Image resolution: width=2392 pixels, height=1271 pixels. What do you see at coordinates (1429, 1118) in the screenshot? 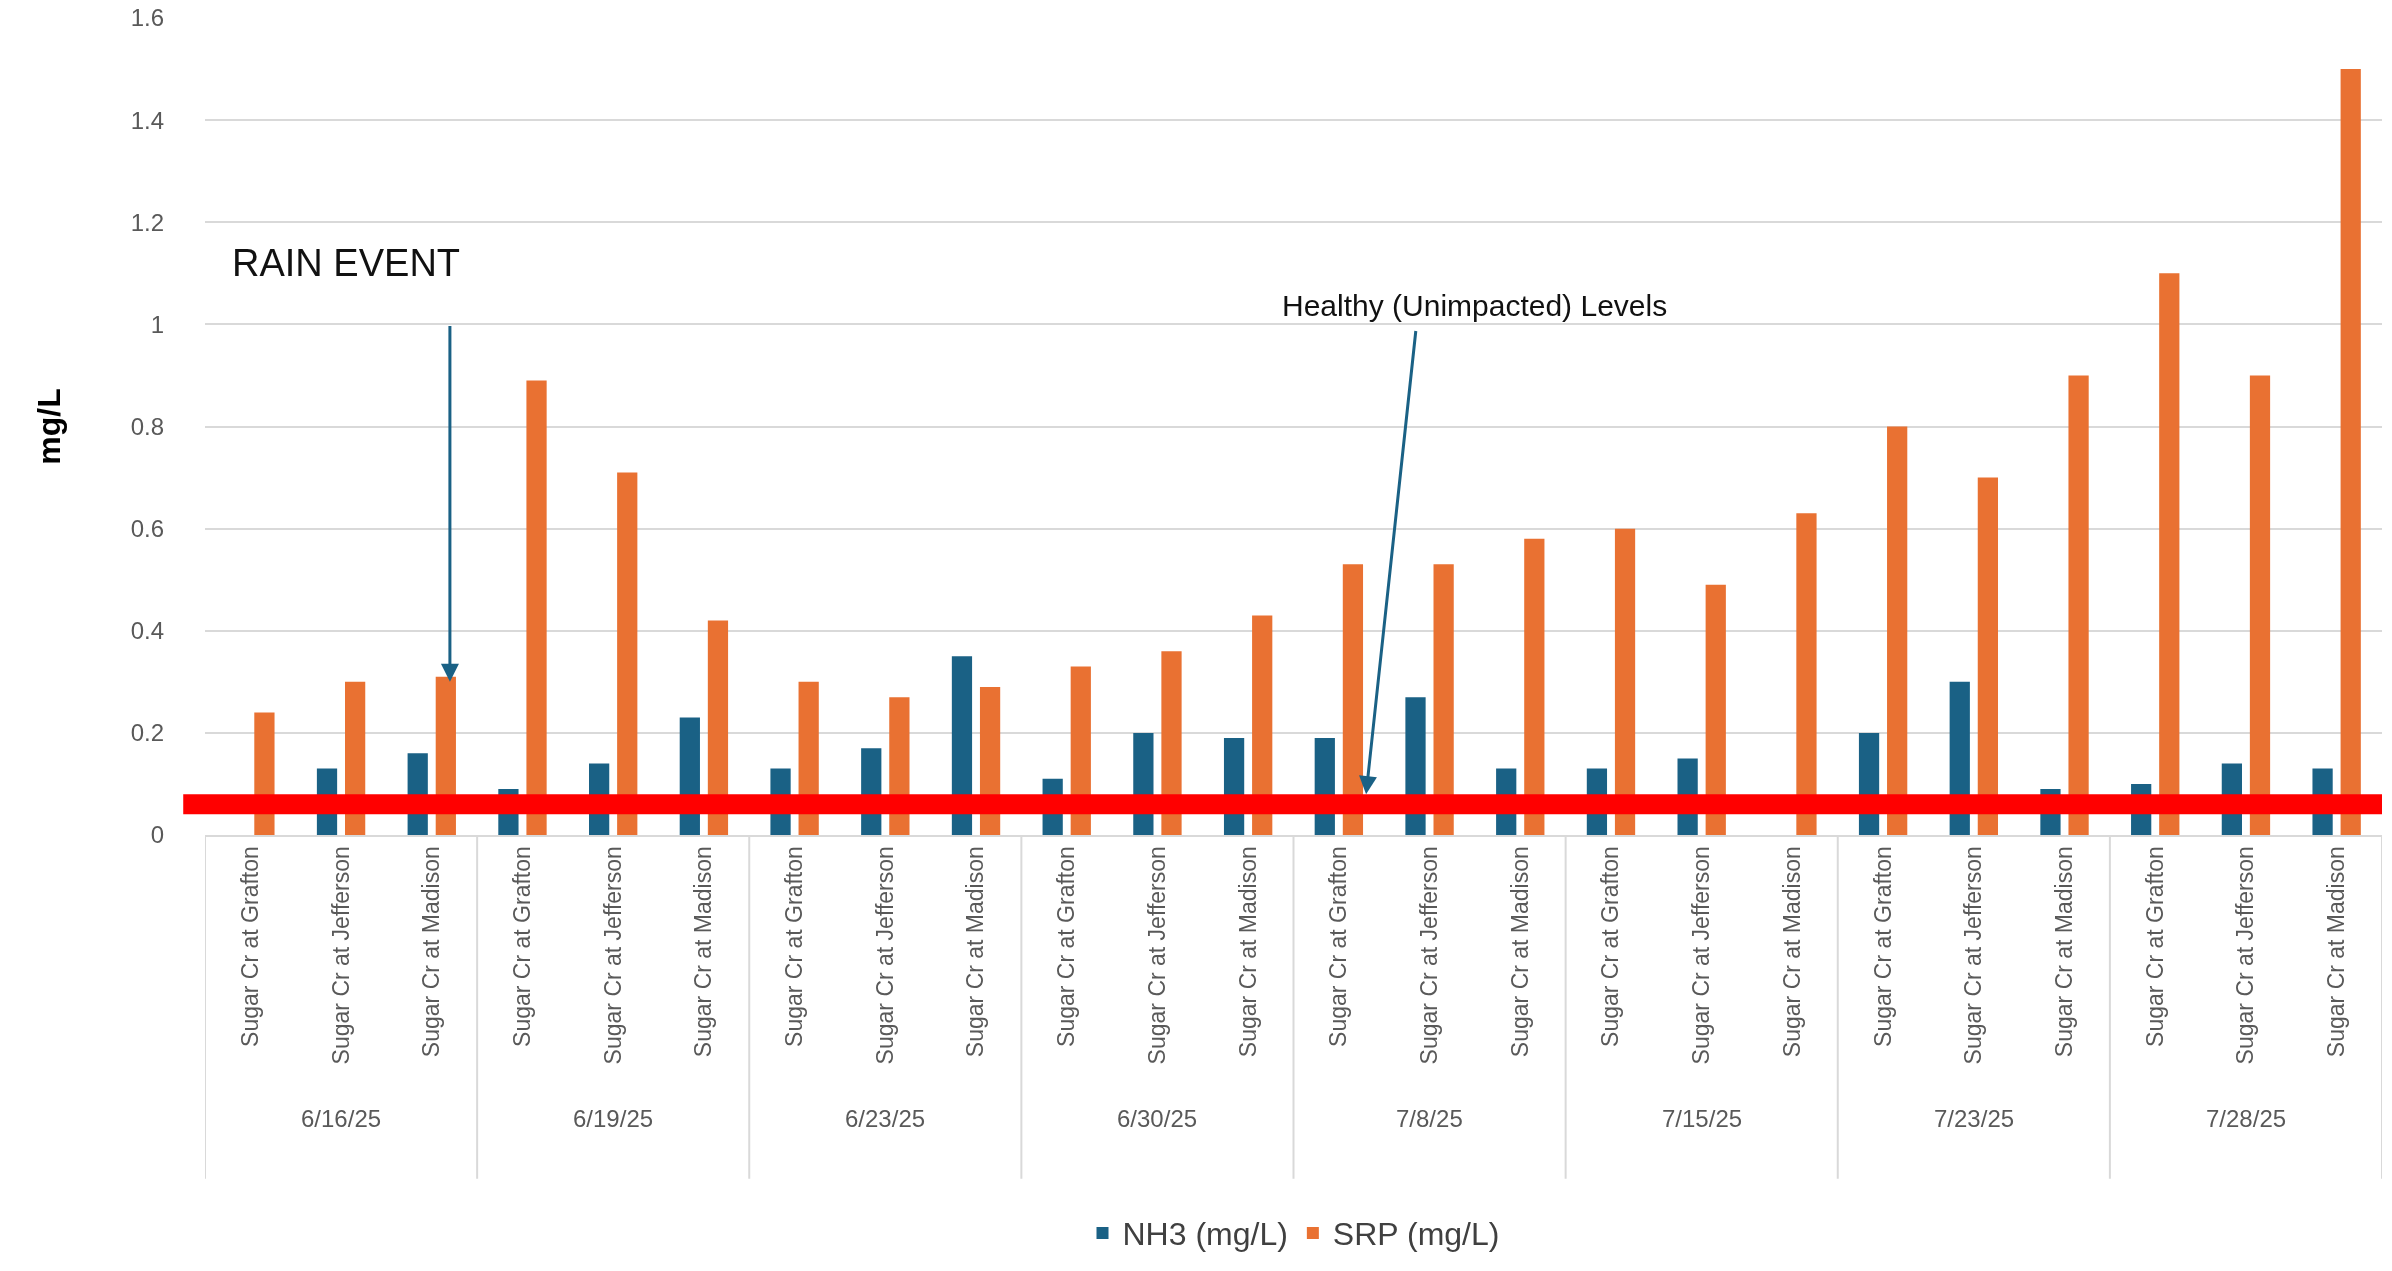
I see `text: 7/8/25` at bounding box center [1429, 1118].